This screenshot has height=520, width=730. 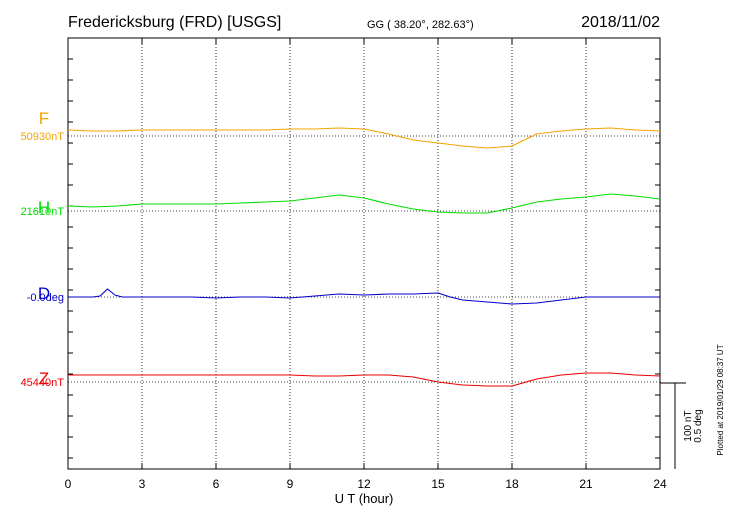 What do you see at coordinates (68, 484) in the screenshot?
I see `x-tick-label-0: 0` at bounding box center [68, 484].